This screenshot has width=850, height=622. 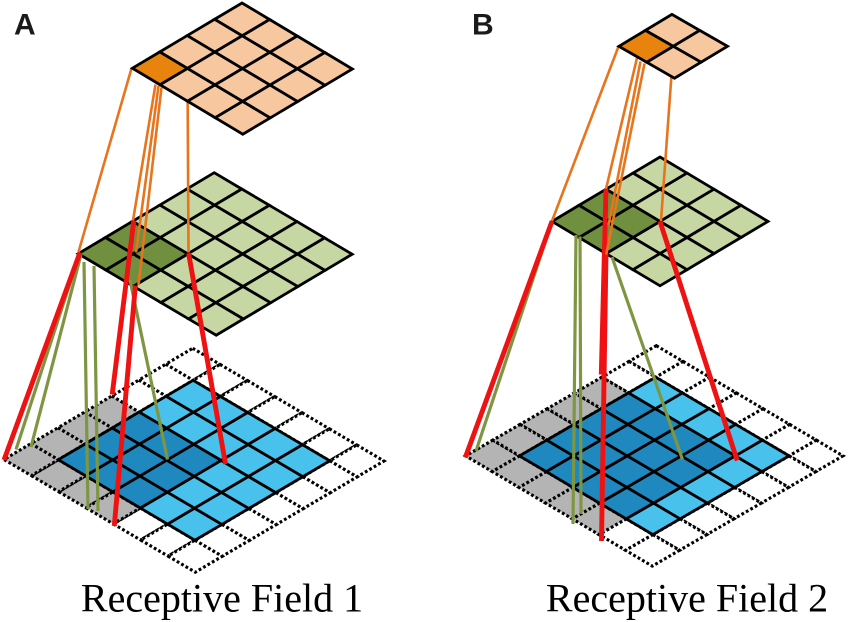 I want to click on svg-text: A, so click(x=25, y=25).